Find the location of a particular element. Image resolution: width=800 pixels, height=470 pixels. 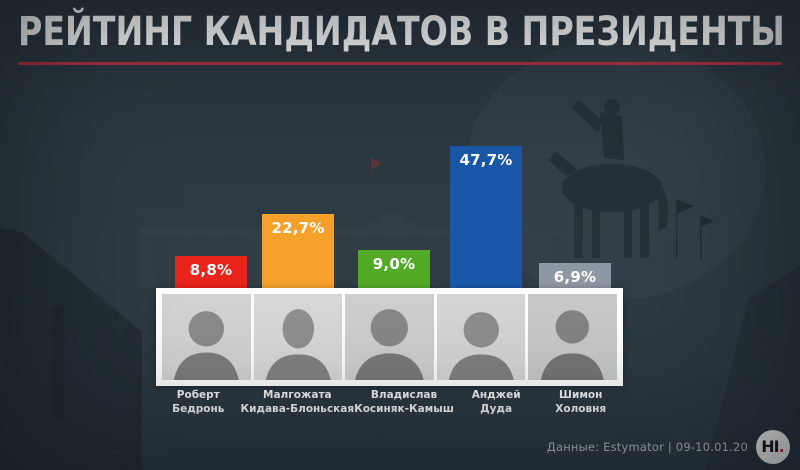

candidate-name: Анджей Дуда is located at coordinates (496, 402).